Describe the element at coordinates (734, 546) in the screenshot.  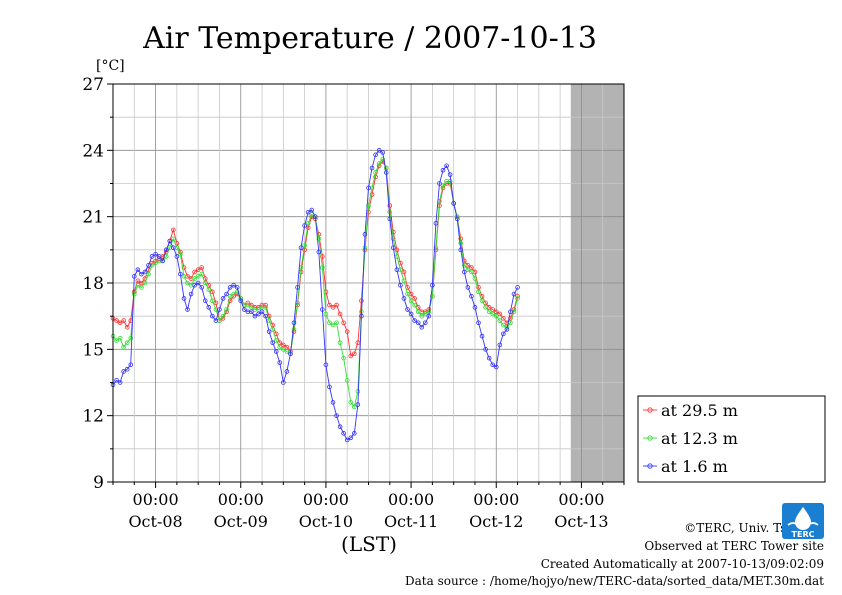
I see `observed-text: Observed at TERC Tower site` at that location.